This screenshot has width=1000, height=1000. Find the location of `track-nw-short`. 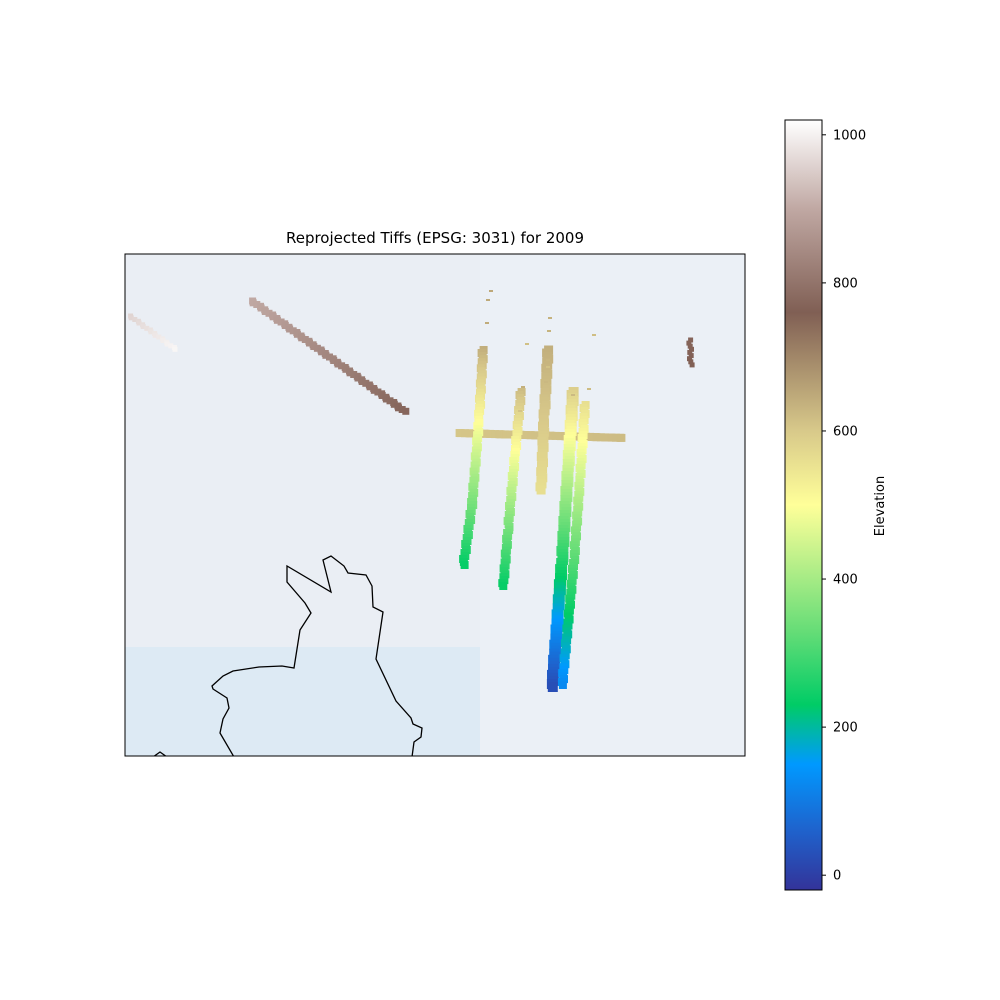

track-nw-short is located at coordinates (153, 332).